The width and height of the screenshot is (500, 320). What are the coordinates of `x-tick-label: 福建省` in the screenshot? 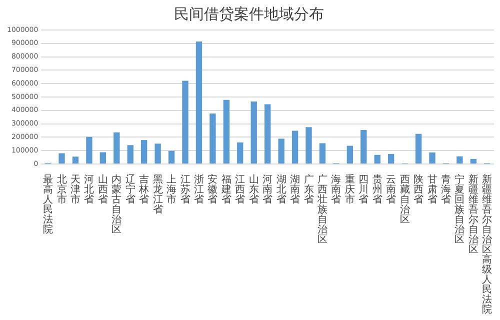 It's located at (226, 190).